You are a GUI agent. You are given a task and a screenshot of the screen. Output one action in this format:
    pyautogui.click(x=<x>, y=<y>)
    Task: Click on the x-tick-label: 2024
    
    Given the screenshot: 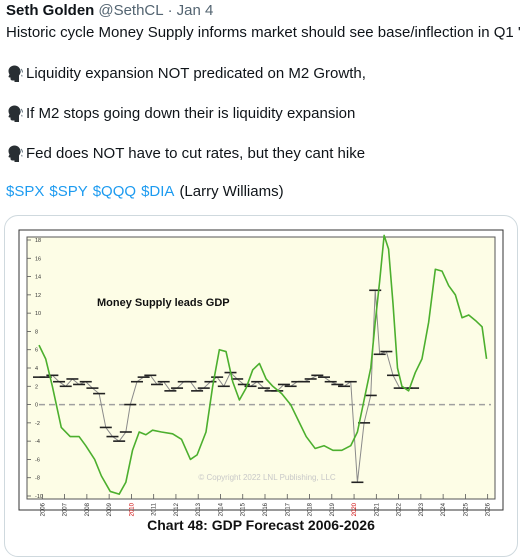 What is the action you would take?
    pyautogui.click(x=444, y=509)
    